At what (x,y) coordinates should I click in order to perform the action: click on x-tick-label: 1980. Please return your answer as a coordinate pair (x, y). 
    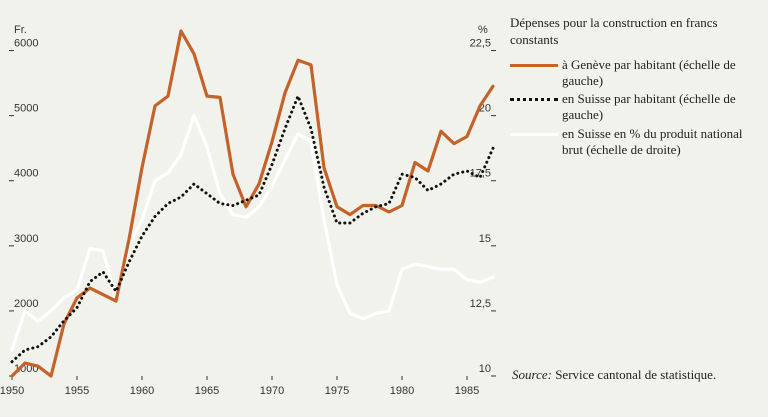
    Looking at the image, I should click on (402, 391).